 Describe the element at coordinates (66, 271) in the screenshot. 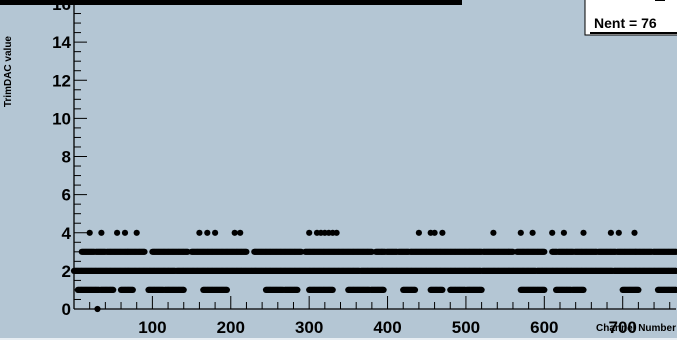

I see `y-tick-label: 2` at that location.